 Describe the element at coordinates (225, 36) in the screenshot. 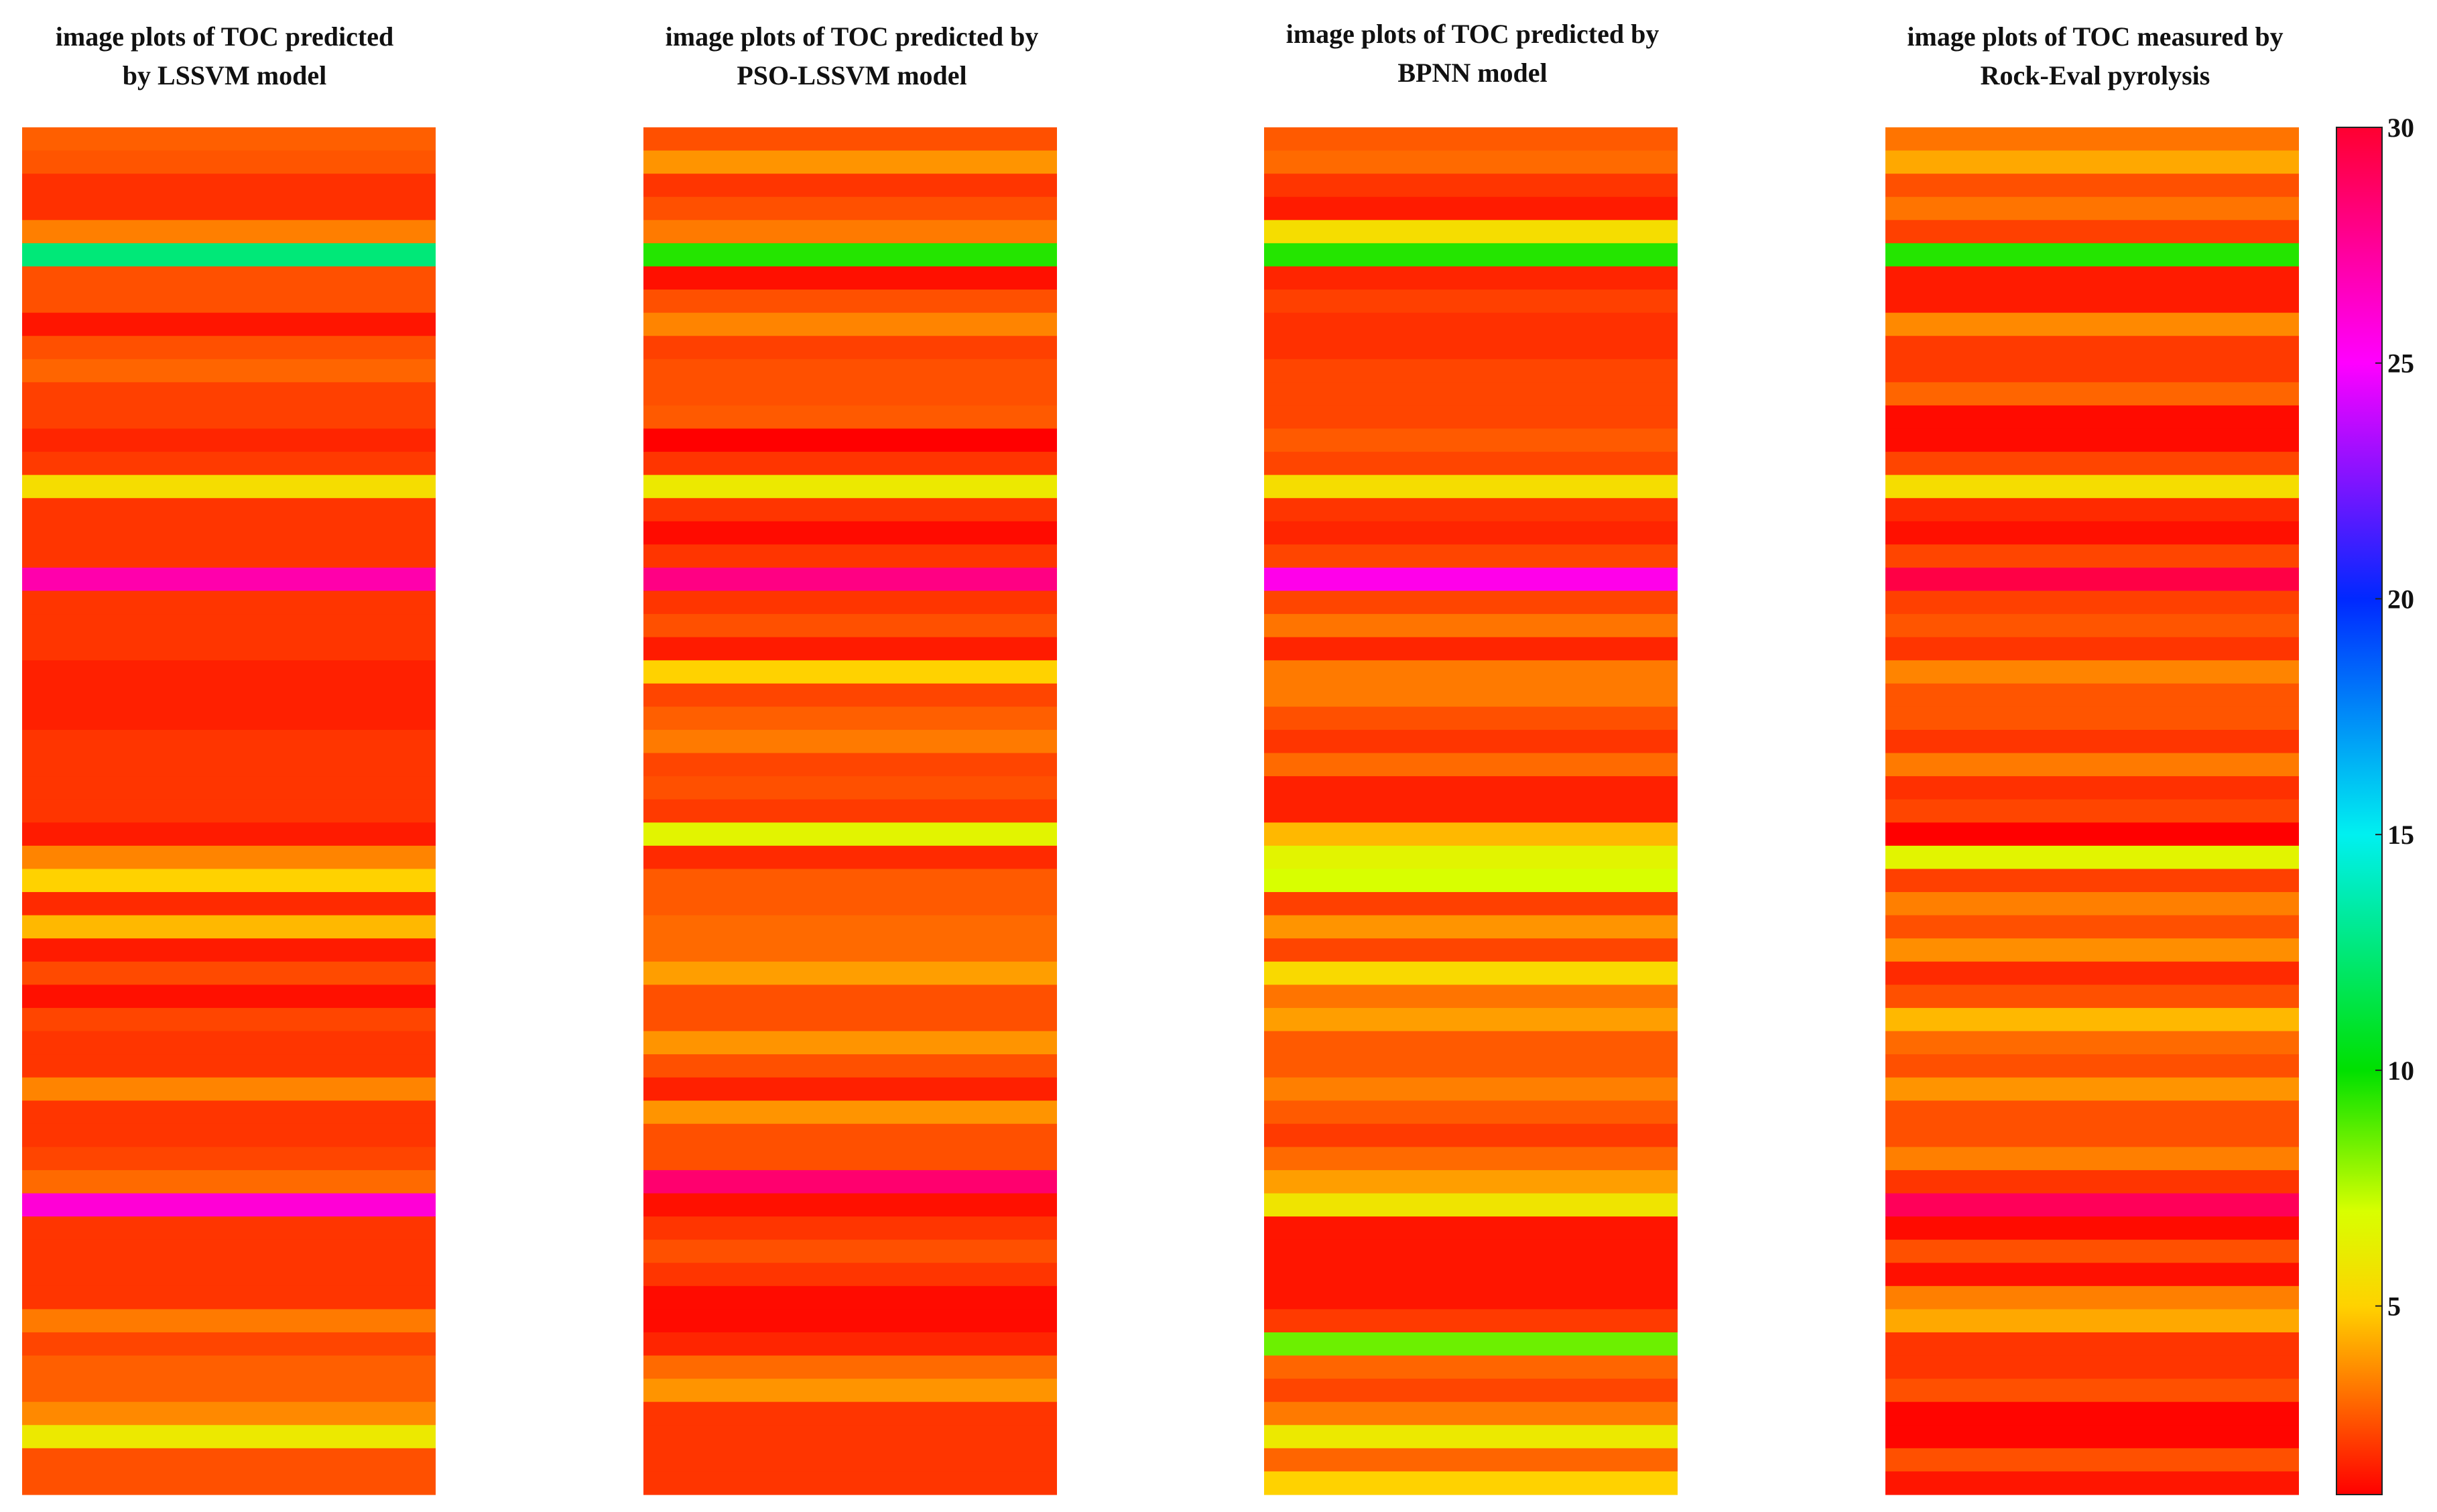

I see `panel-title-lssvm-line1: image plots of TOC predicted` at that location.